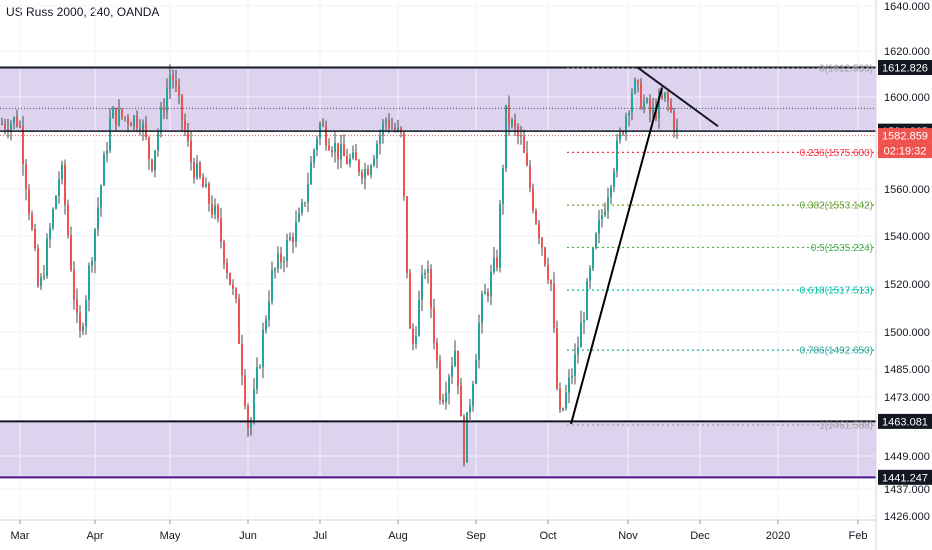 Image resolution: width=932 pixels, height=550 pixels. Describe the element at coordinates (907, 285) in the screenshot. I see `y-tick-label-6: 1520.000` at that location.